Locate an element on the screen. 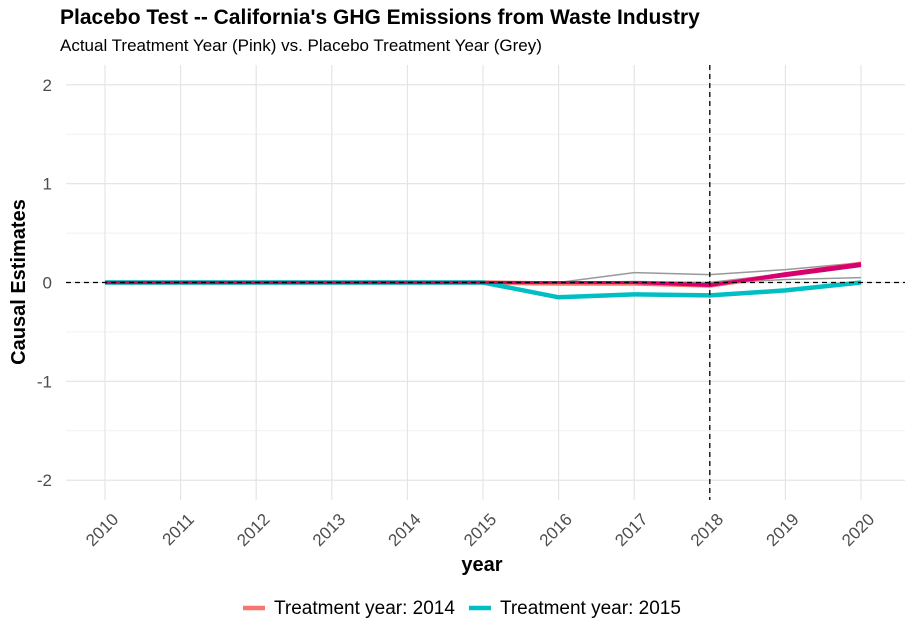 Image resolution: width=913 pixels, height=641 pixels. x-tick-label: 2012 is located at coordinates (253, 530).